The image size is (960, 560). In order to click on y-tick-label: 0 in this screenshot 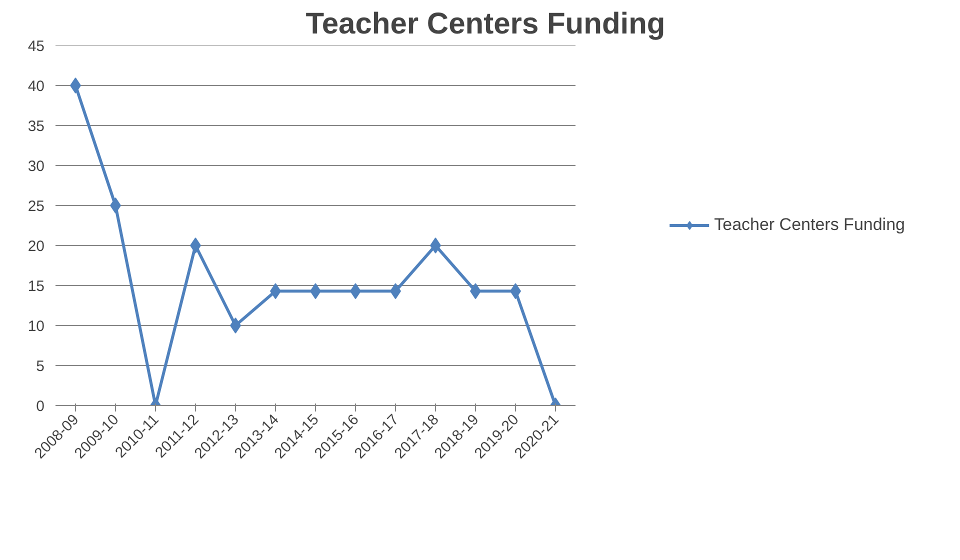, I will do `click(40, 406)`.